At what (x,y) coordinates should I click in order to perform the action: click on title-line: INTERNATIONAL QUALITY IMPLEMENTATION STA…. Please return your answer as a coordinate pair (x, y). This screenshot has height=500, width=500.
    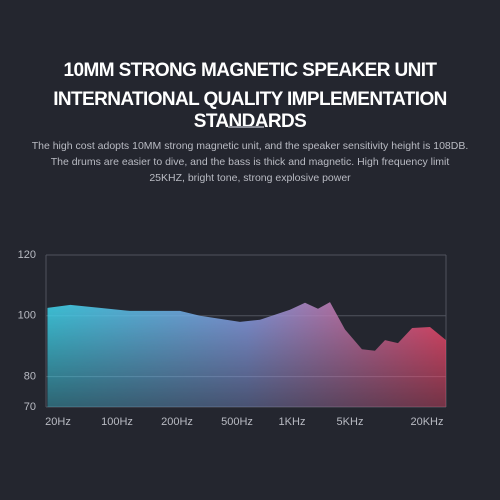
    Looking at the image, I should click on (250, 110).